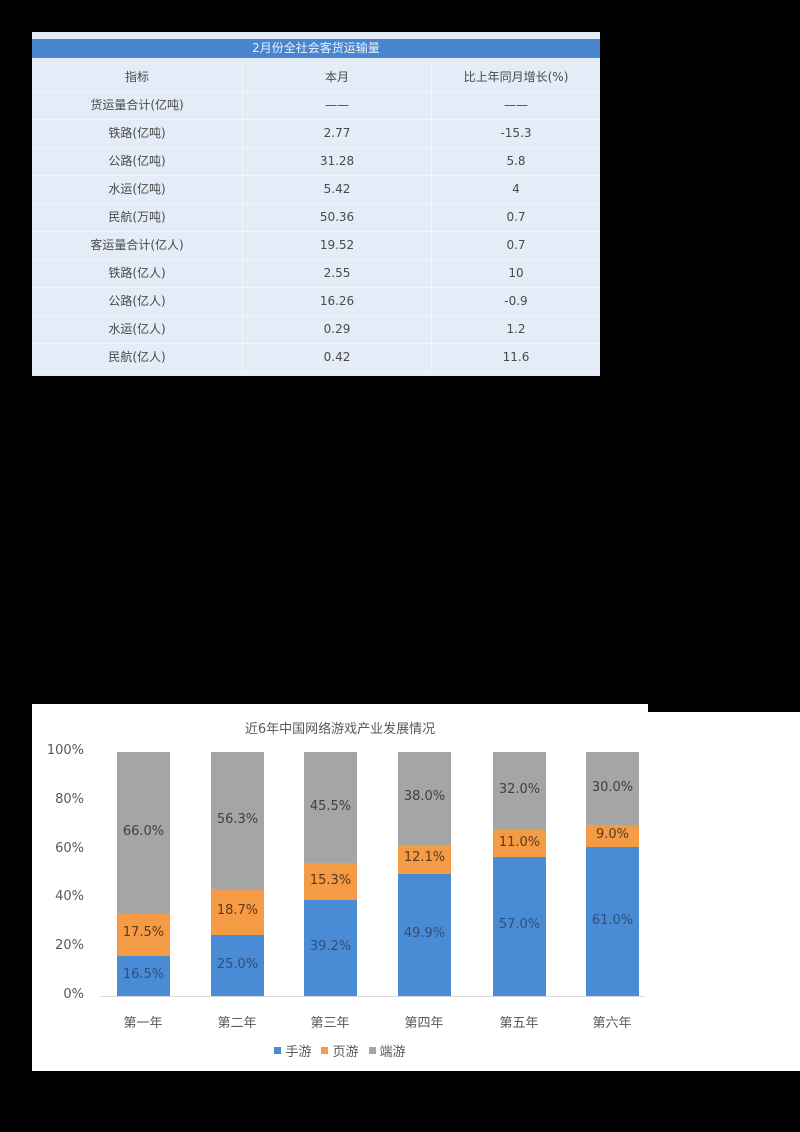  I want to click on legend-label: 手游, so click(298, 1052).